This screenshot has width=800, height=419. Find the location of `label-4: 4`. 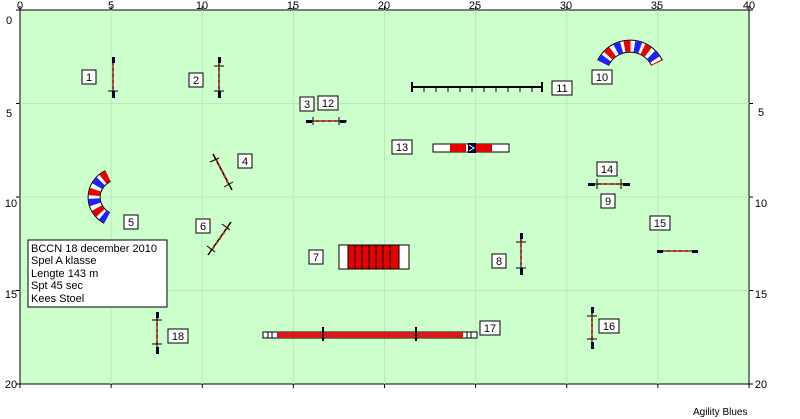

label-4: 4 is located at coordinates (245, 161).